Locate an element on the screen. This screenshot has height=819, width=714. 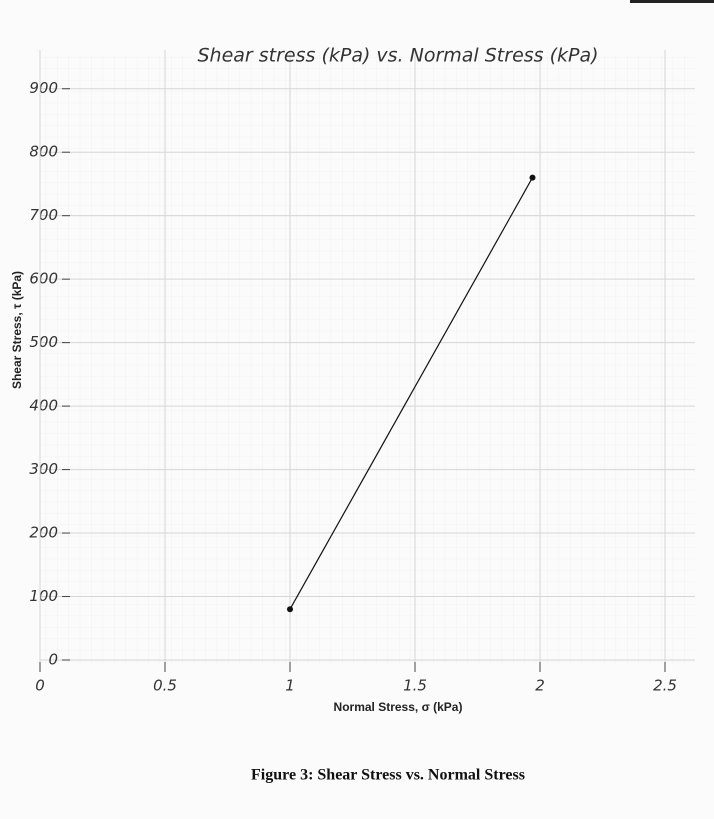
x-tick-label: 1 is located at coordinates (290, 686).